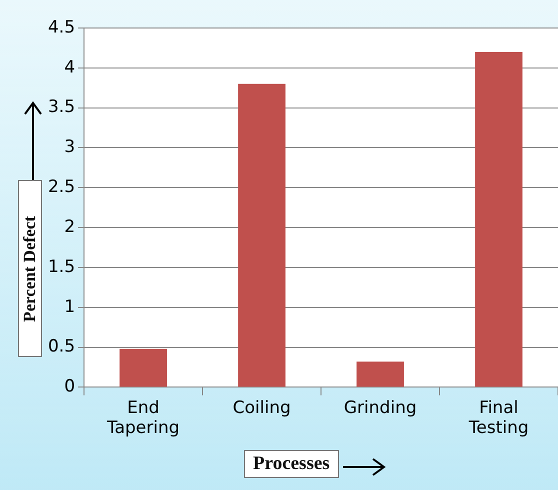  What do you see at coordinates (70, 226) in the screenshot?
I see `y-tick-label: 2` at bounding box center [70, 226].